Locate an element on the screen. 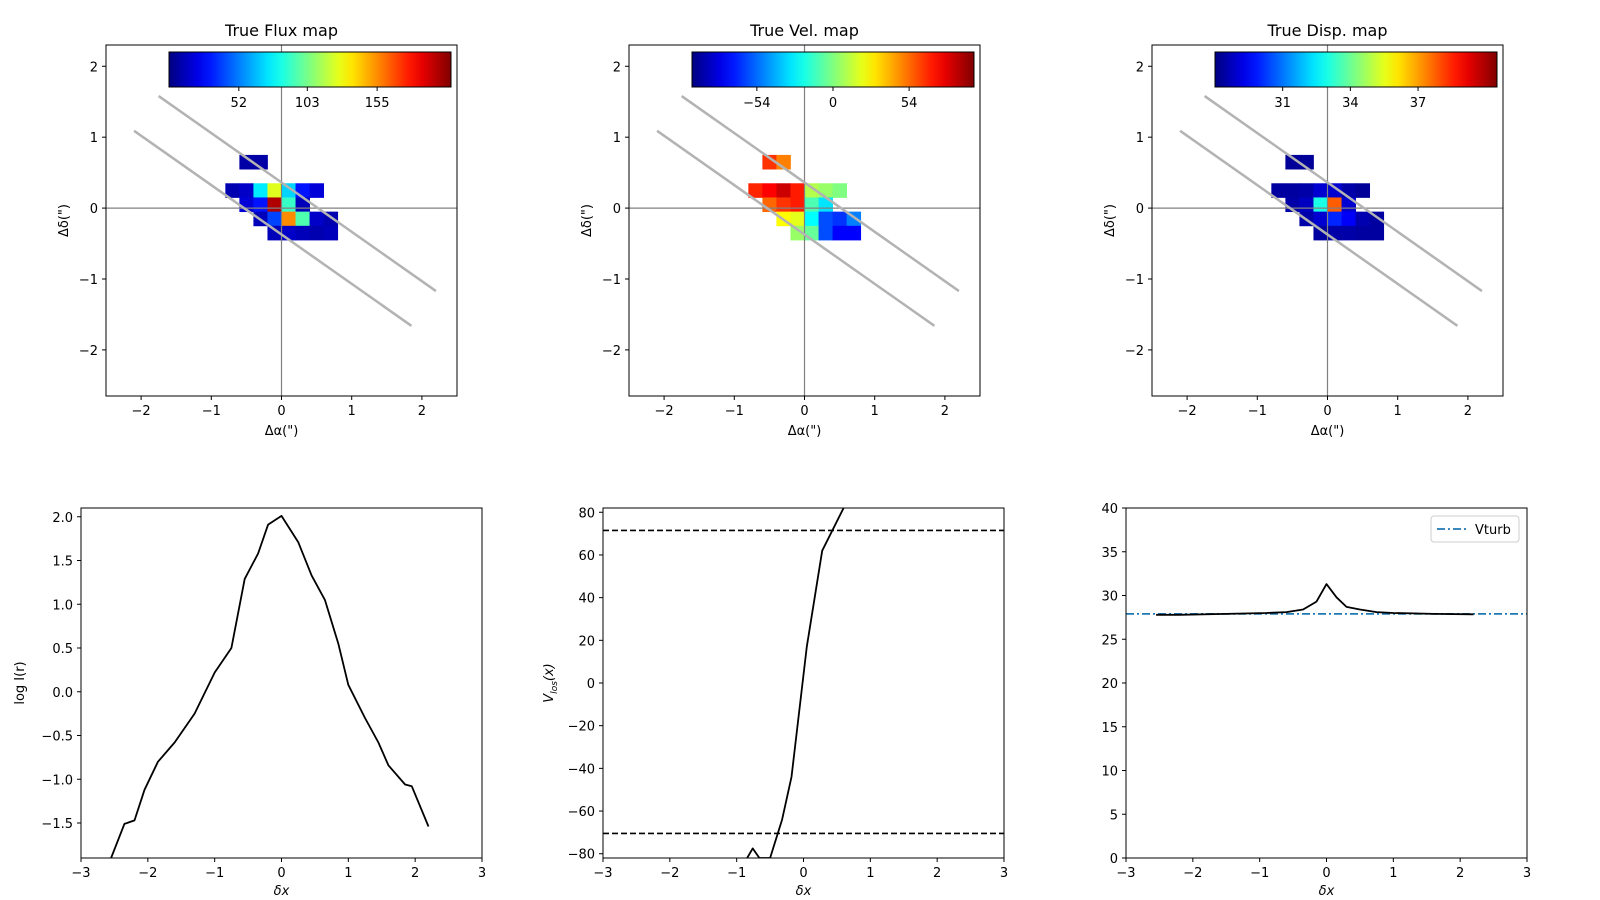  chart-title: True Disp. map is located at coordinates (1326, 30).